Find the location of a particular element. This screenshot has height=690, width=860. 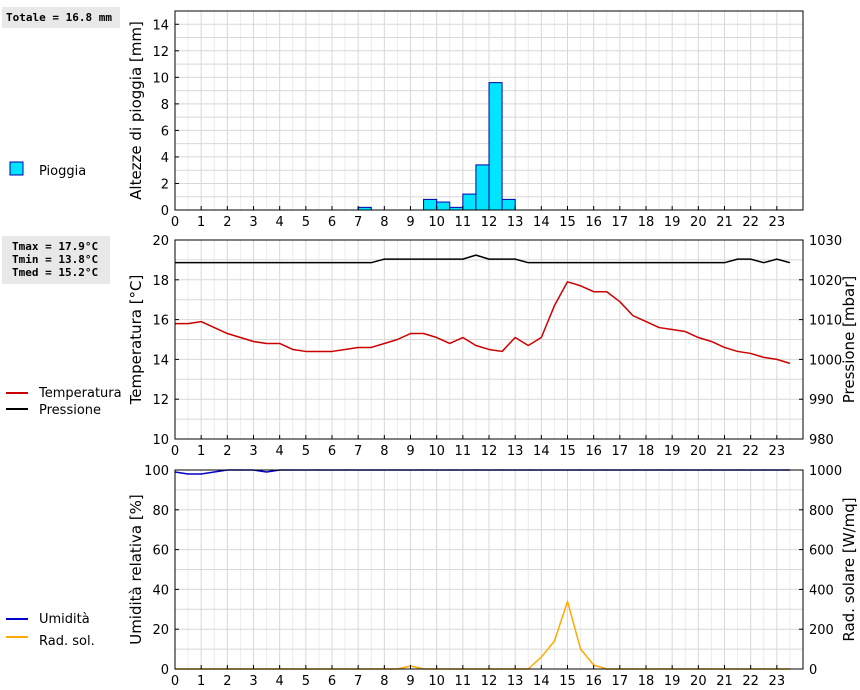

solar-line is located at coordinates (482, 635).